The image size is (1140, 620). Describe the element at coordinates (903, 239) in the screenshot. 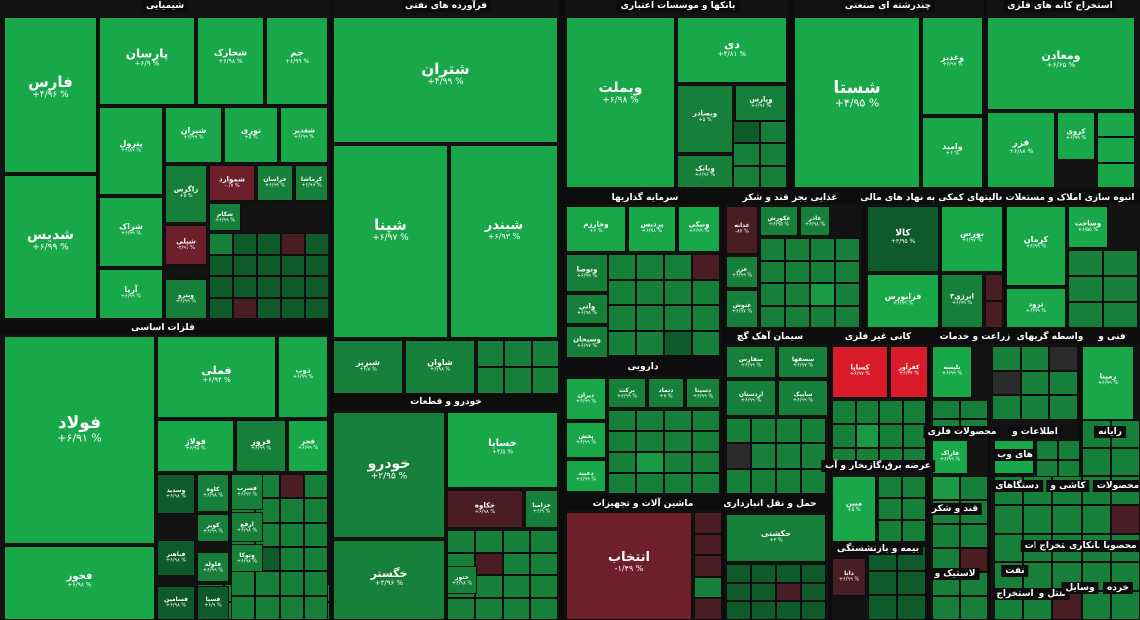

I see `stock-tile: کالا +۳/۹۵ %` at that location.